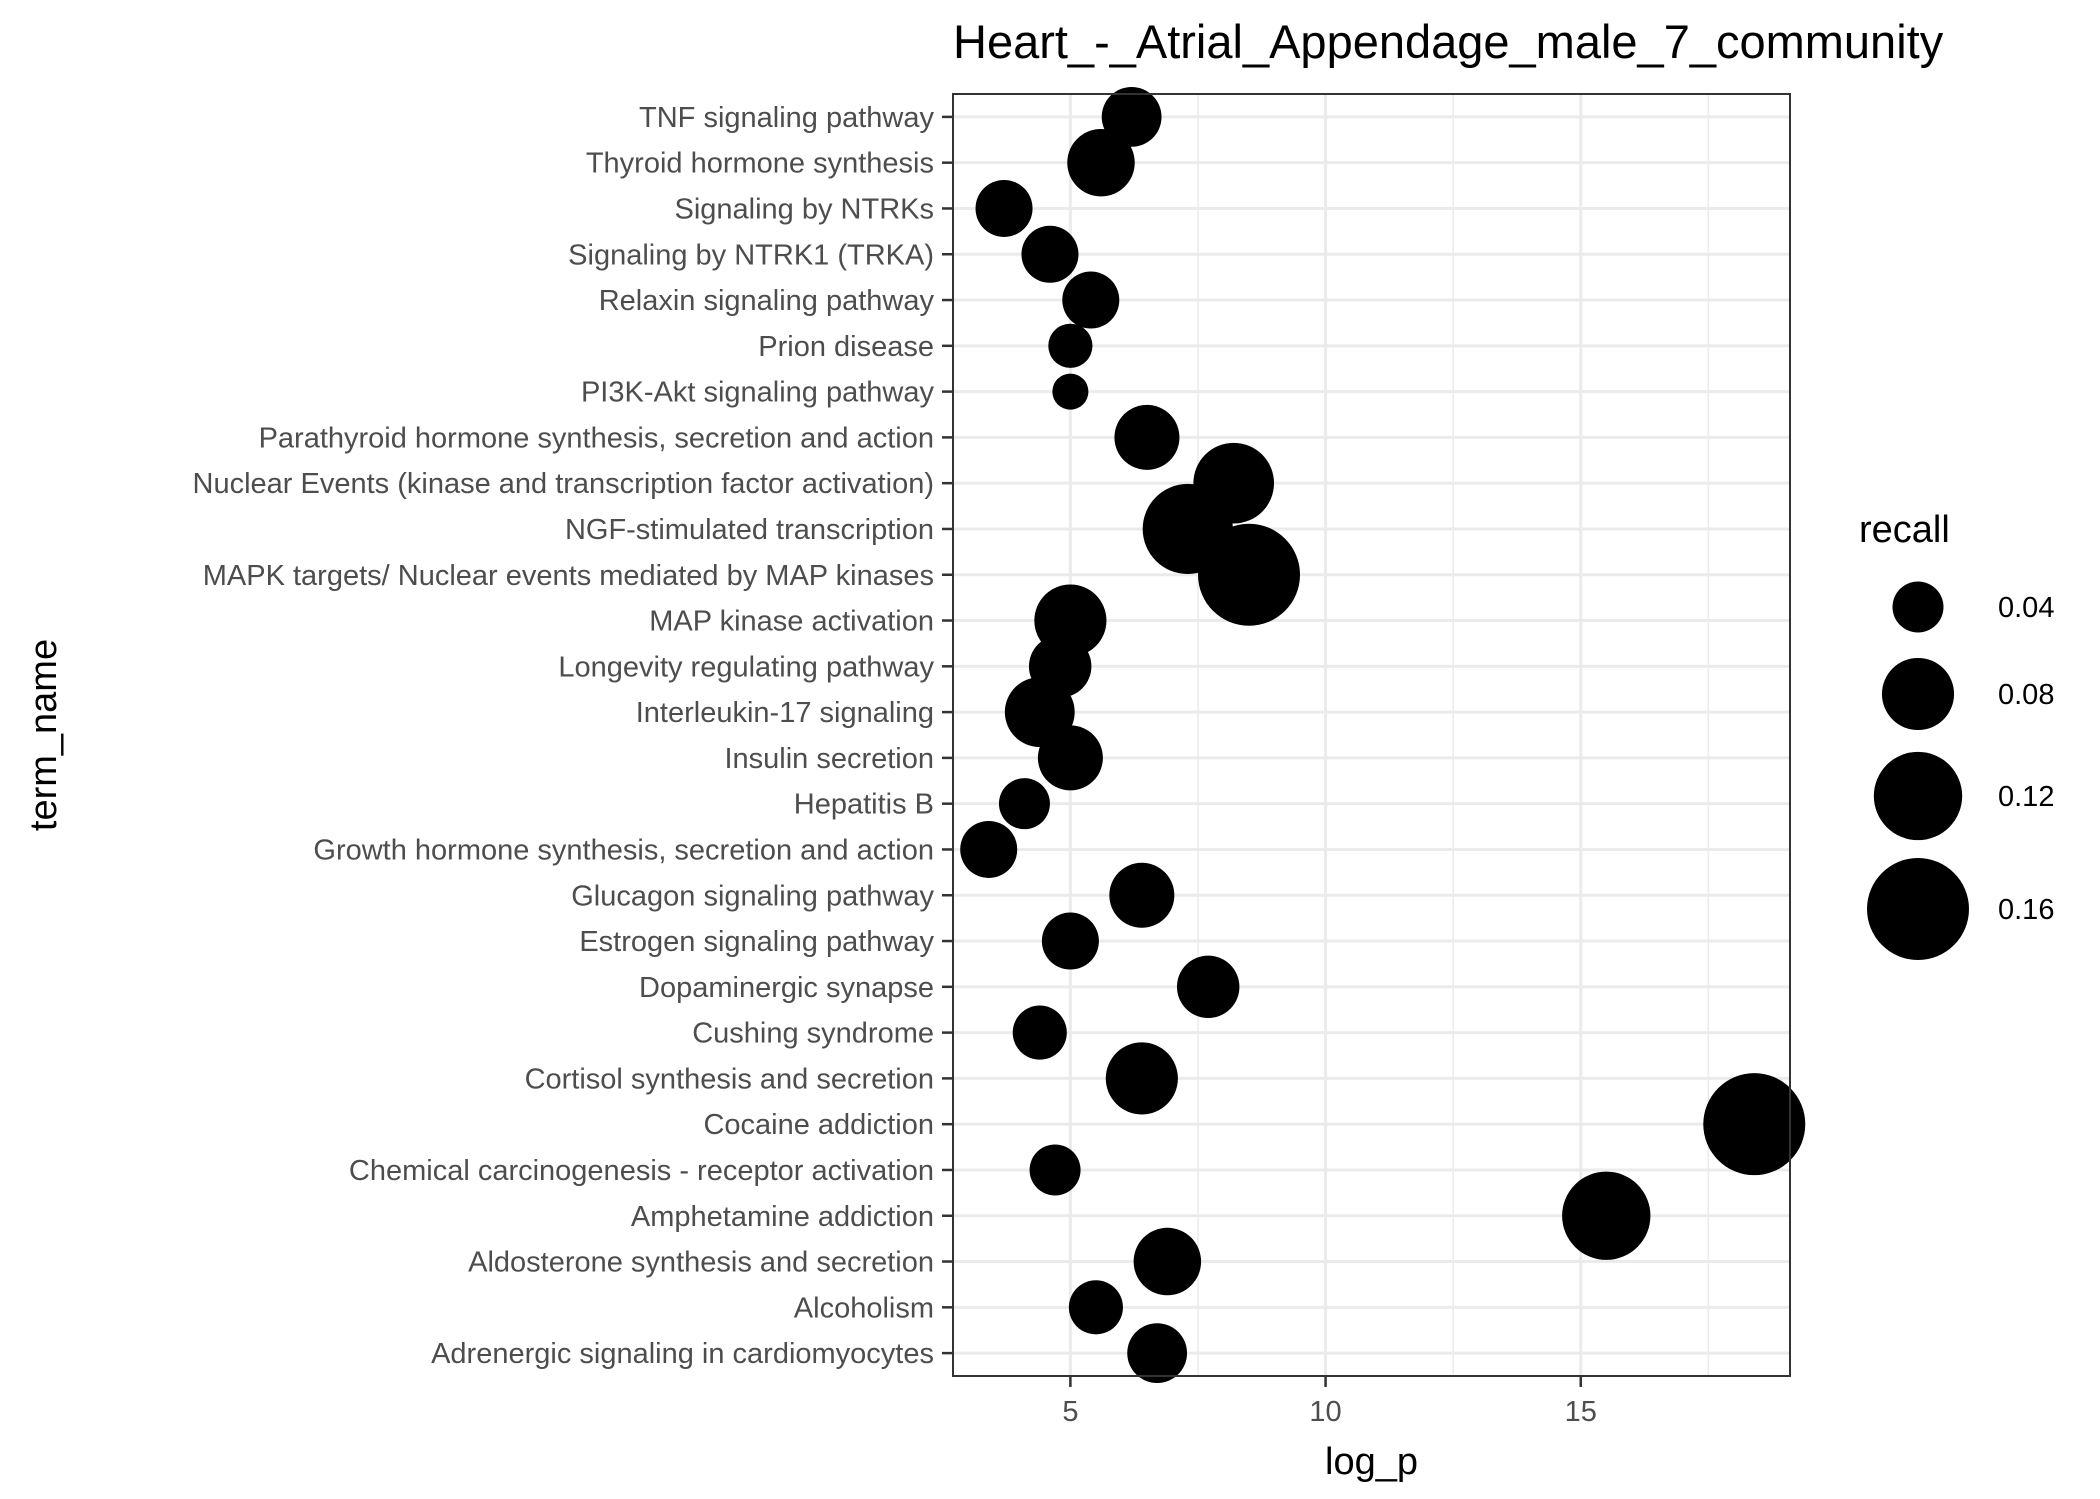  Describe the element at coordinates (1371, 1462) in the screenshot. I see `x-axis-title: log_p` at that location.